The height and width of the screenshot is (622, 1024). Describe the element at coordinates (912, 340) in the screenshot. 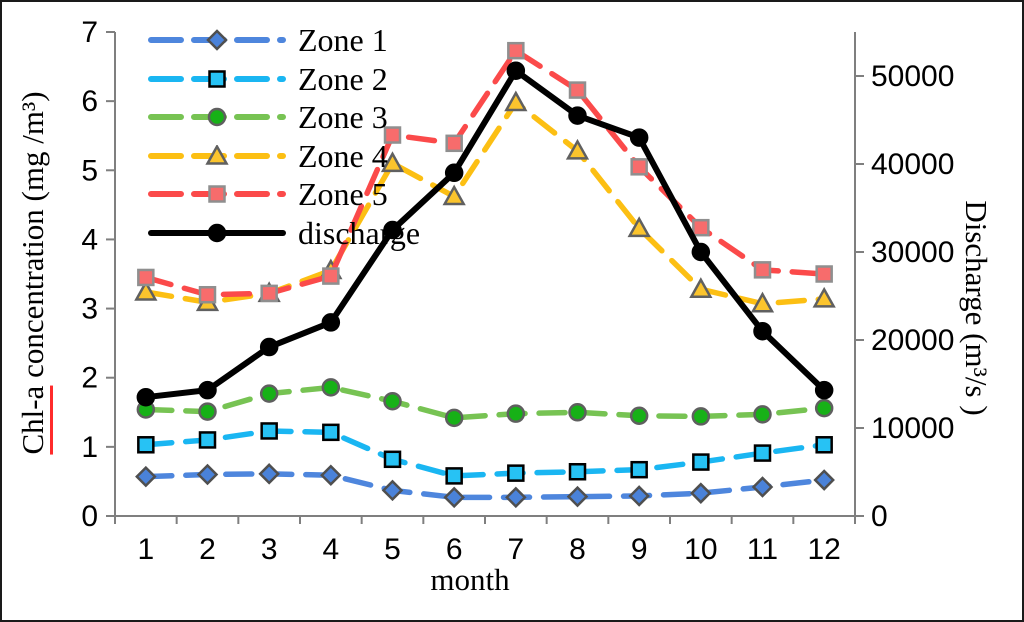

I see `right-axis-tick-label: 20000` at that location.